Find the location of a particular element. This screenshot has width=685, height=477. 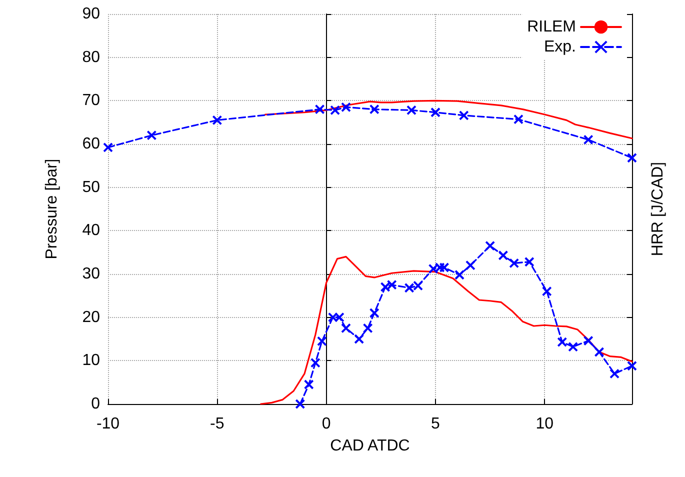

x-axis-title: CAD ATDC is located at coordinates (370, 446).